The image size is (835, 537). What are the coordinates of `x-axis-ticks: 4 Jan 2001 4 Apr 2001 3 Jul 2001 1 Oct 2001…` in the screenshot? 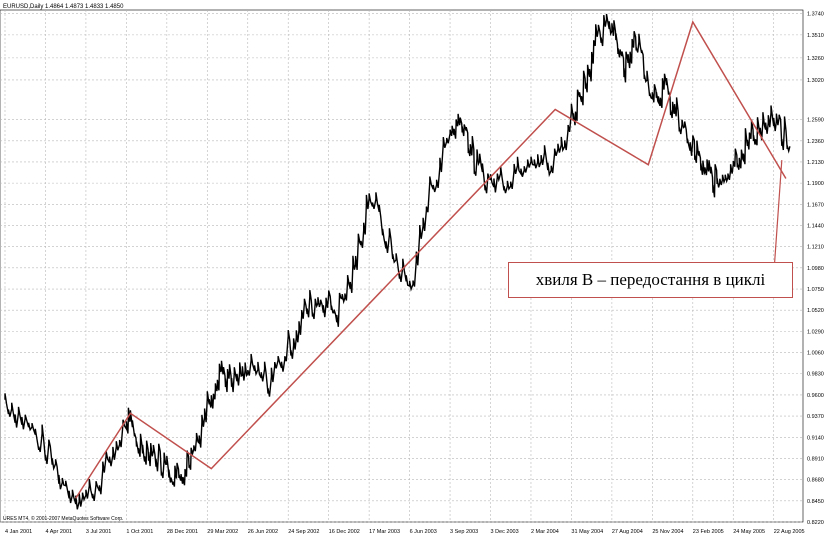 It's located at (405, 532).